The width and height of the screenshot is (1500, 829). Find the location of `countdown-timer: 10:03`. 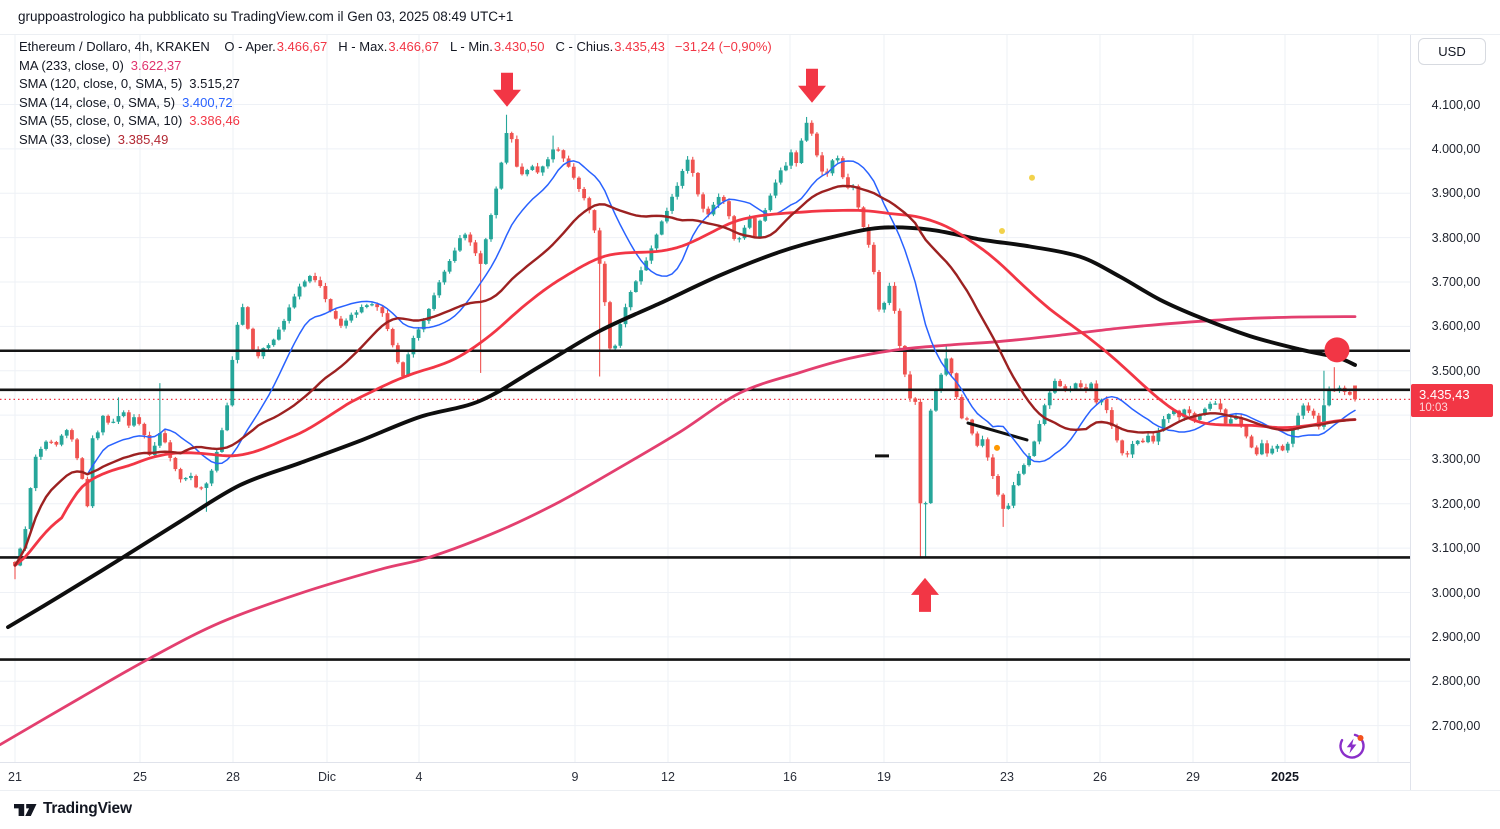

countdown-timer: 10:03 is located at coordinates (1433, 408).